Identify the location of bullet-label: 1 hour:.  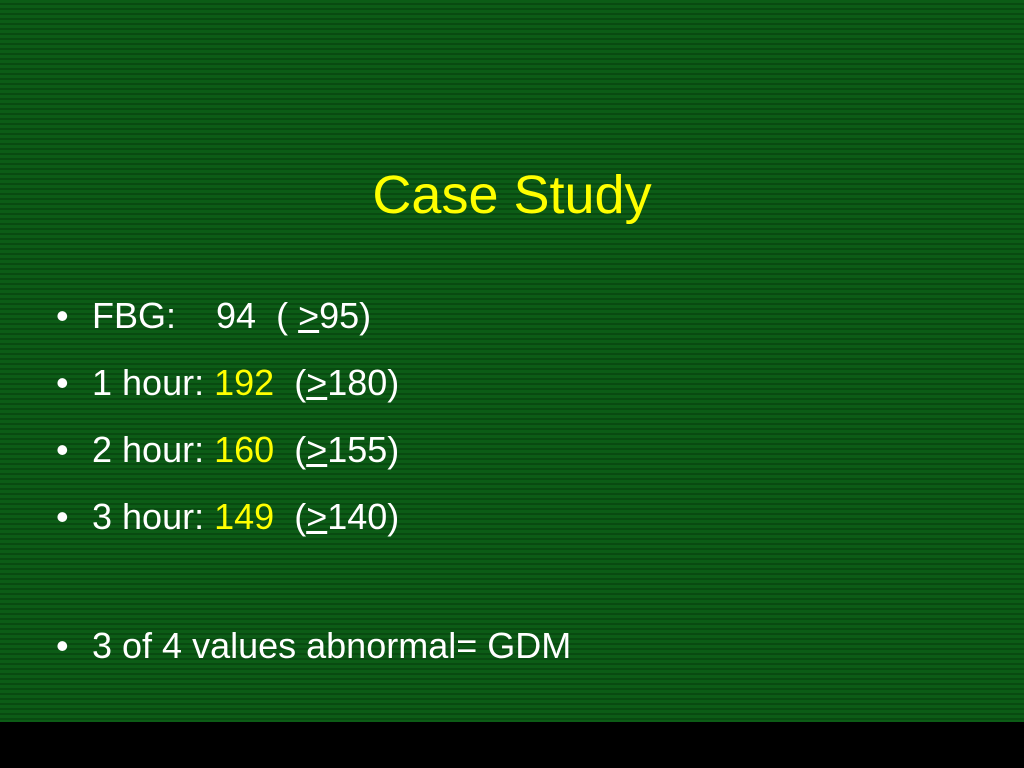
(148, 382).